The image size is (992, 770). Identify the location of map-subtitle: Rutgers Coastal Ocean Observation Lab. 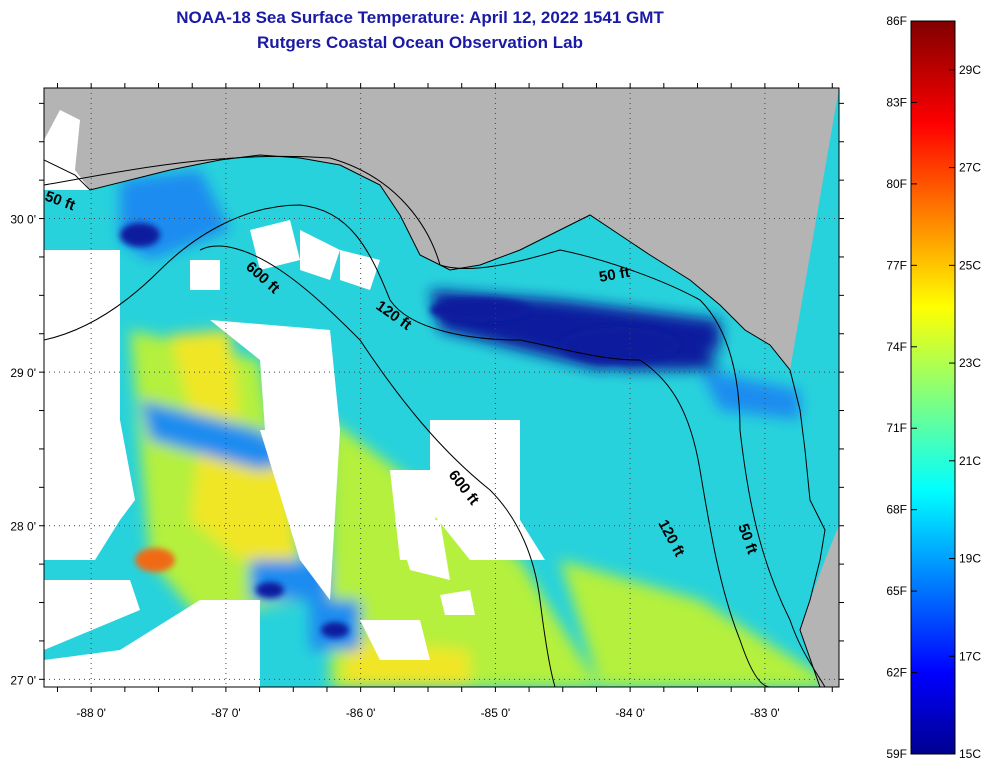
(420, 42).